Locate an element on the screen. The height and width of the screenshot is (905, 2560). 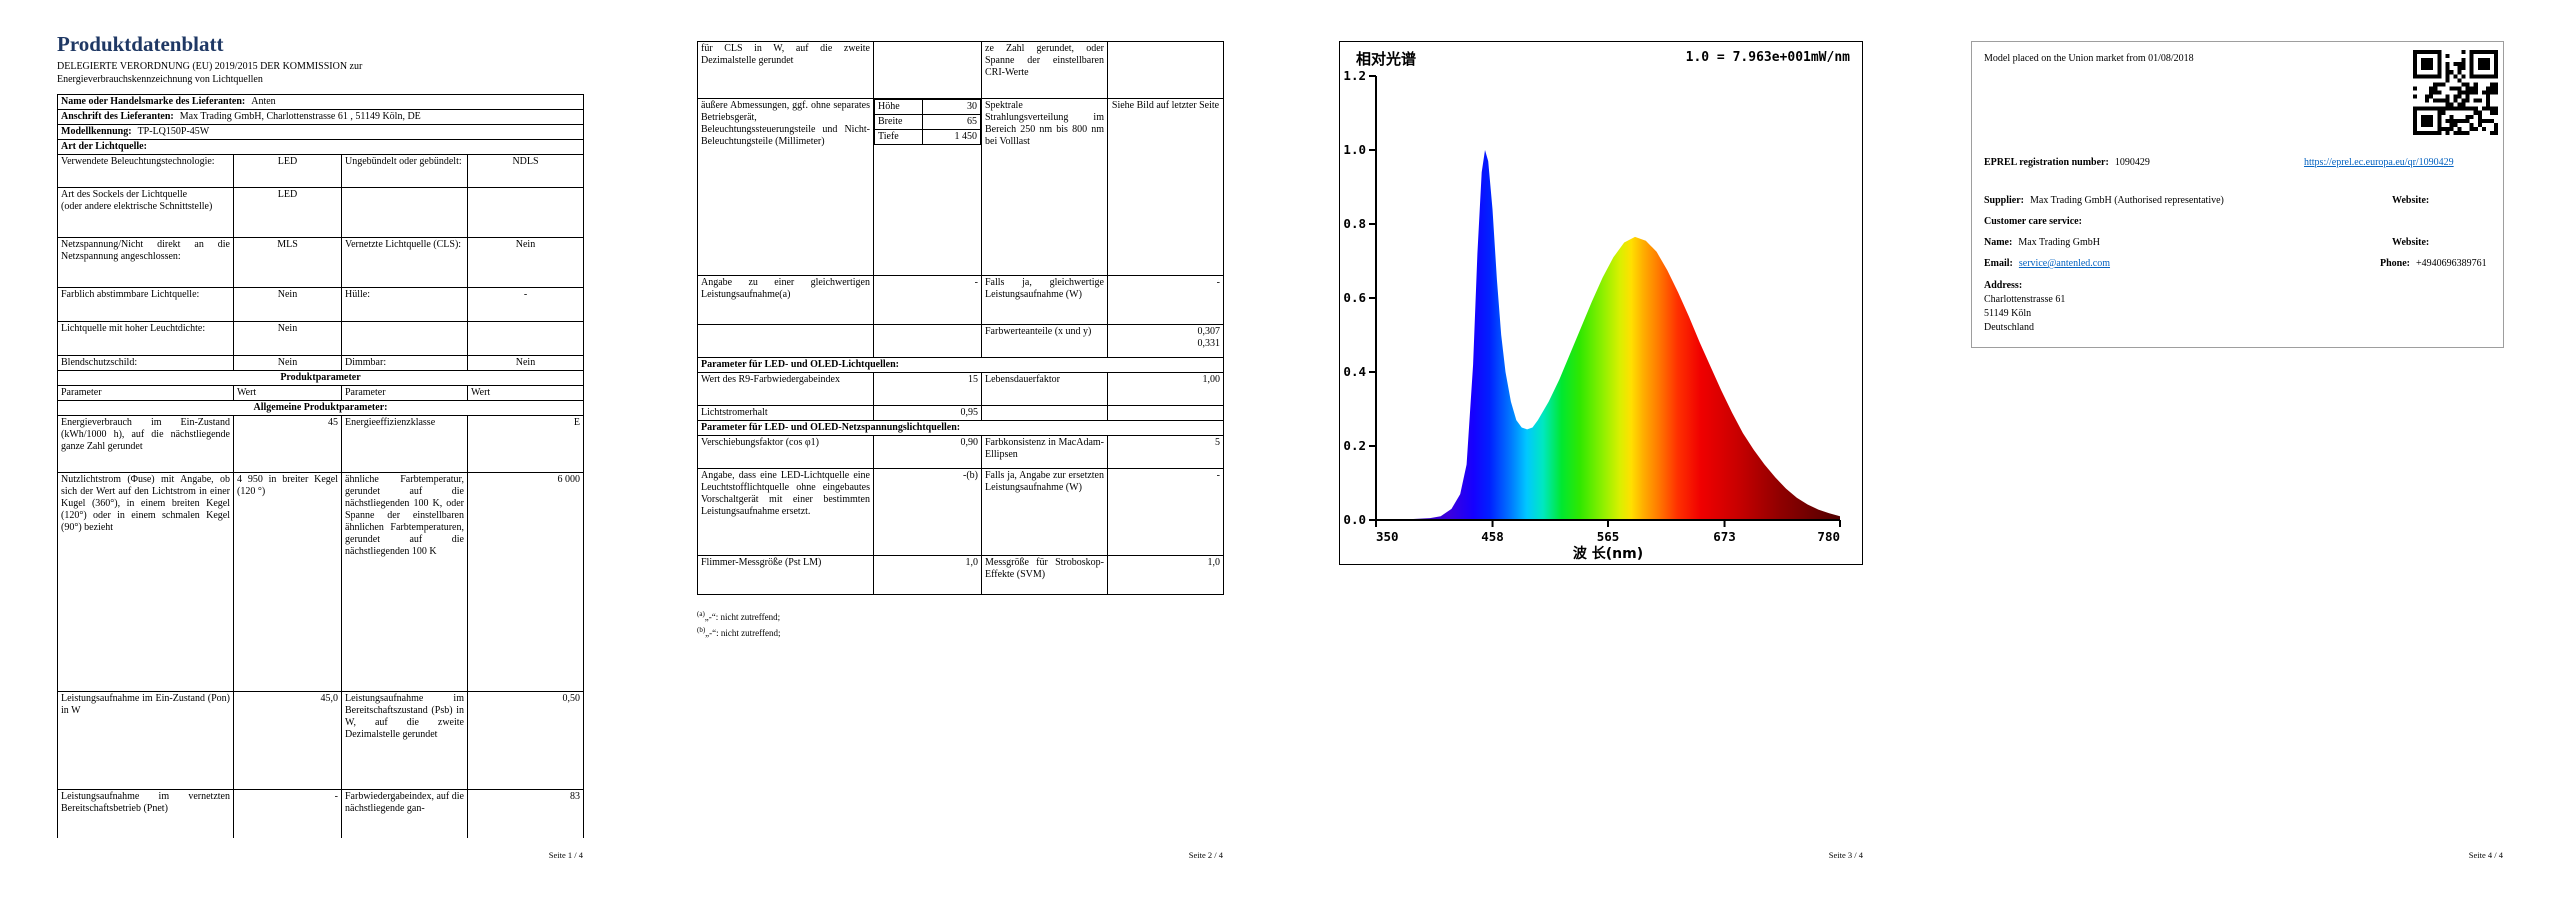
care-name-value: Max Trading GmbH is located at coordinates (2059, 242).